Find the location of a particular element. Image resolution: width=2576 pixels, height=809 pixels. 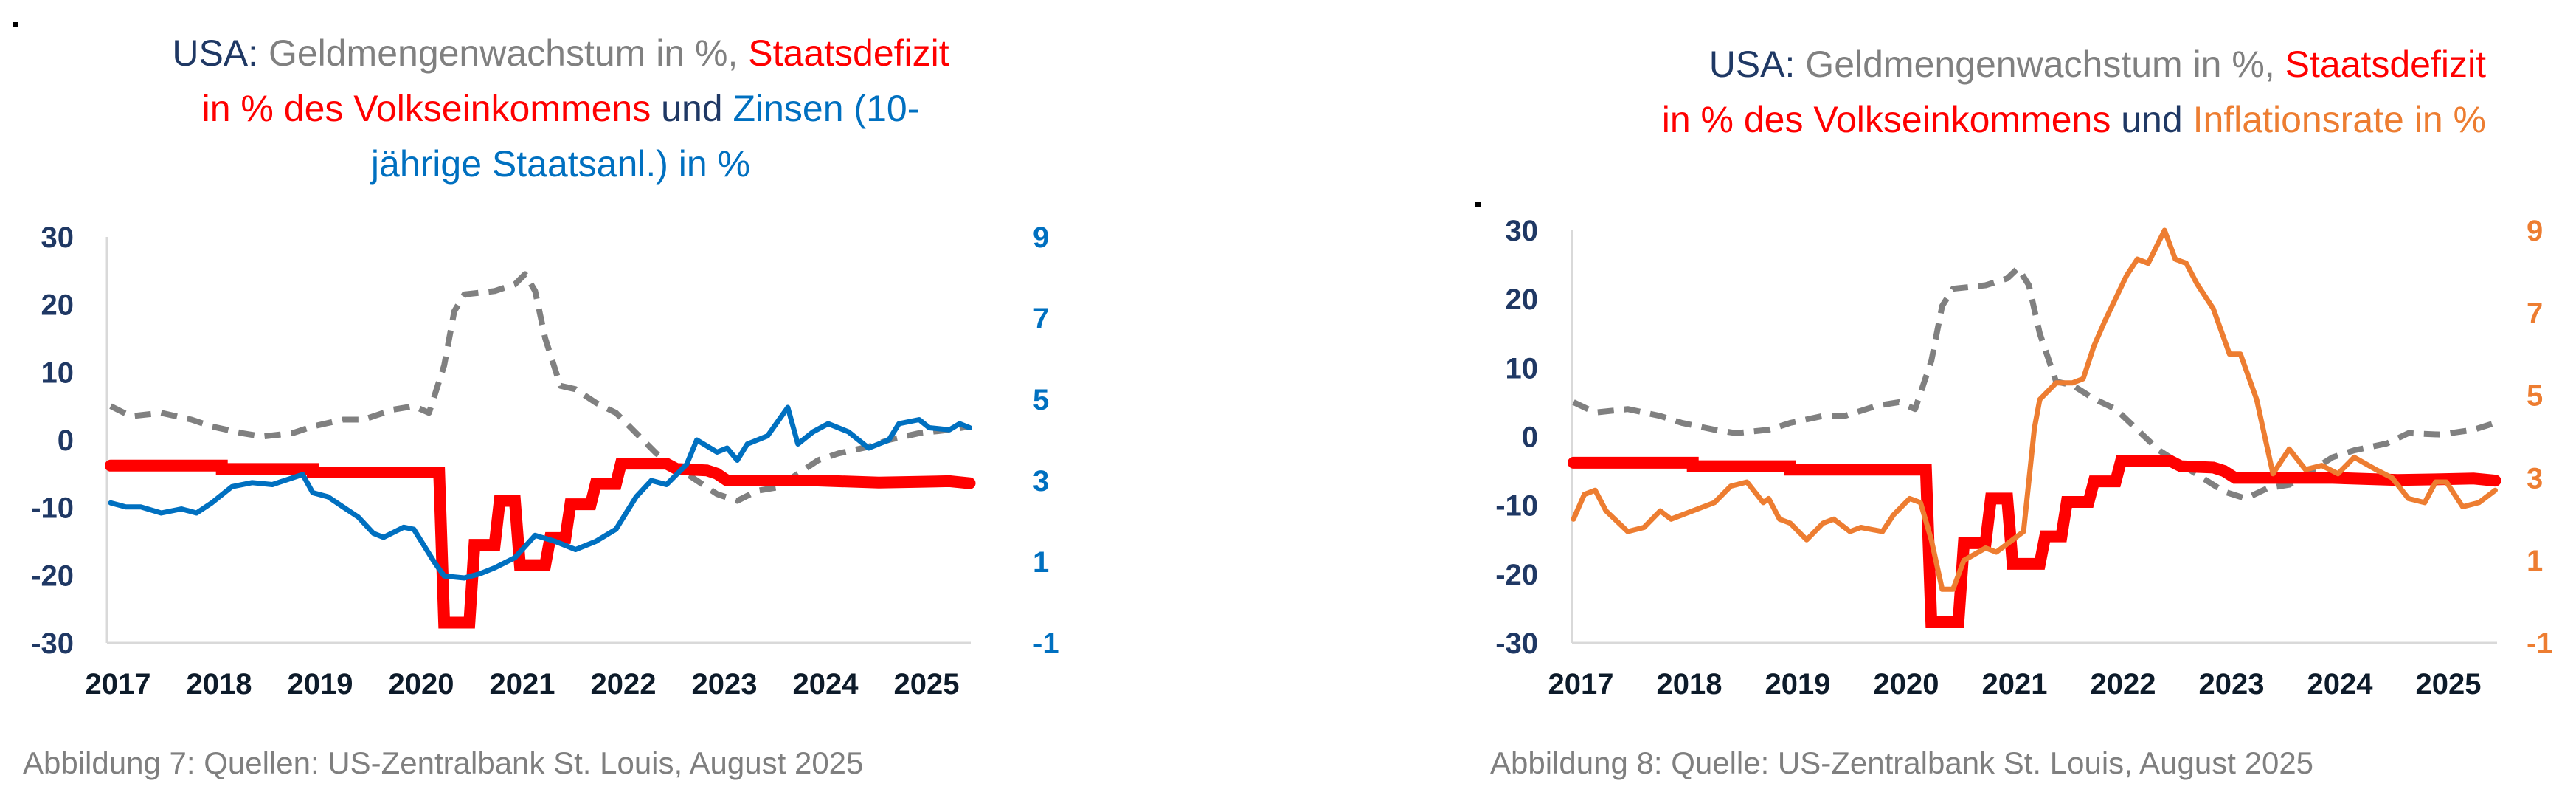

title-line: in % des Volkseinkommens und Zinsen (10- is located at coordinates (561, 109).